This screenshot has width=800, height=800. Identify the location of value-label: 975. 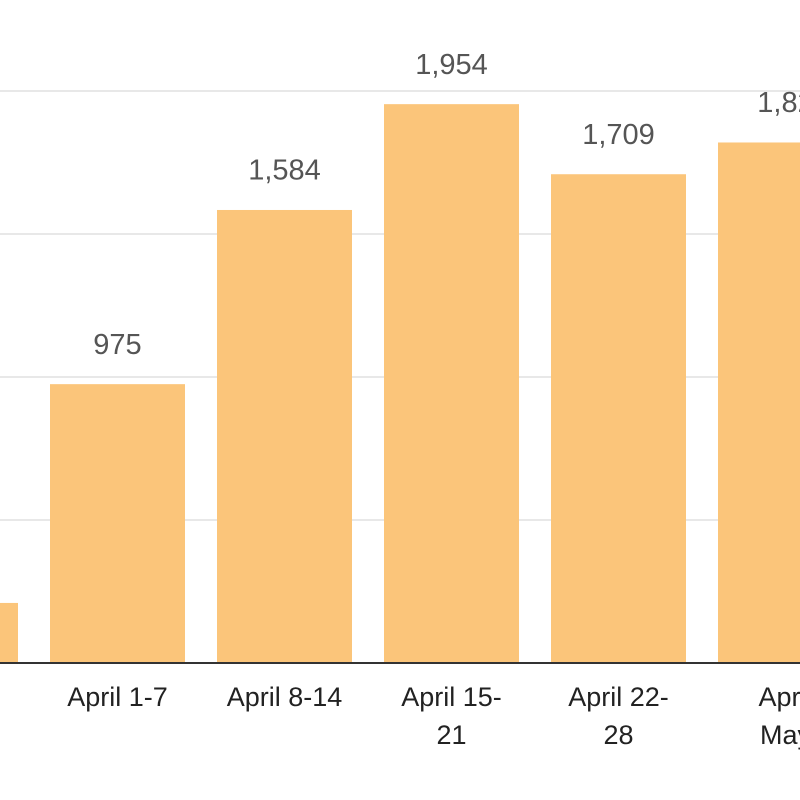
(117, 345).